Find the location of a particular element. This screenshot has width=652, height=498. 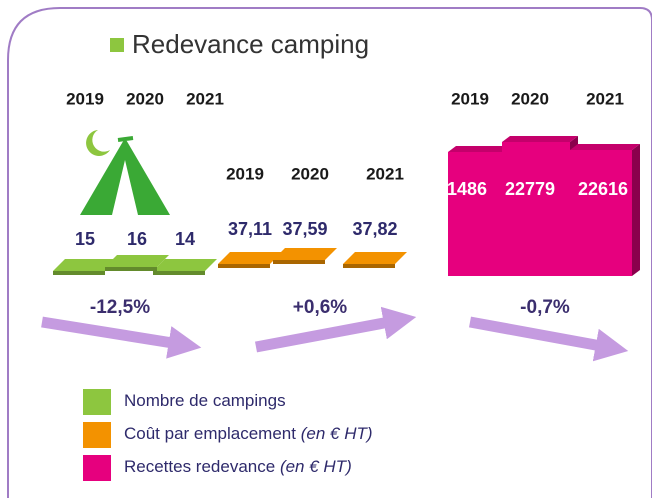

legend-text: Recettes redevance is located at coordinates (199, 466).